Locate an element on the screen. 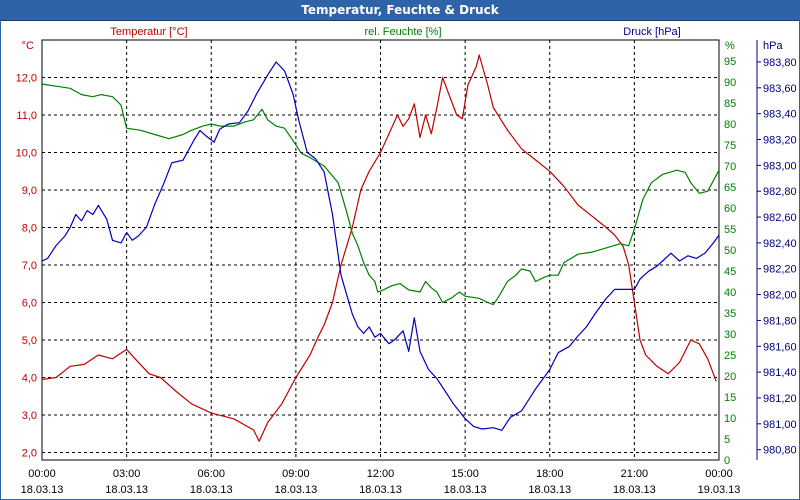 Image resolution: width=800 pixels, height=500 pixels. humidity-tick-label: 50 is located at coordinates (730, 251).